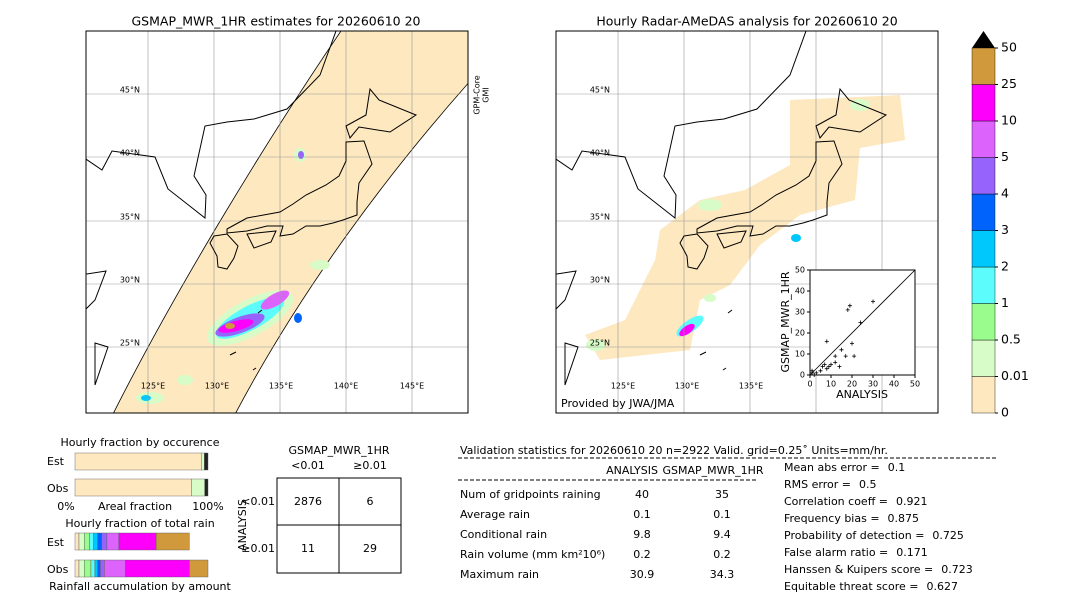  Describe the element at coordinates (495, 514) in the screenshot. I see `stat-label: Average rain` at that location.